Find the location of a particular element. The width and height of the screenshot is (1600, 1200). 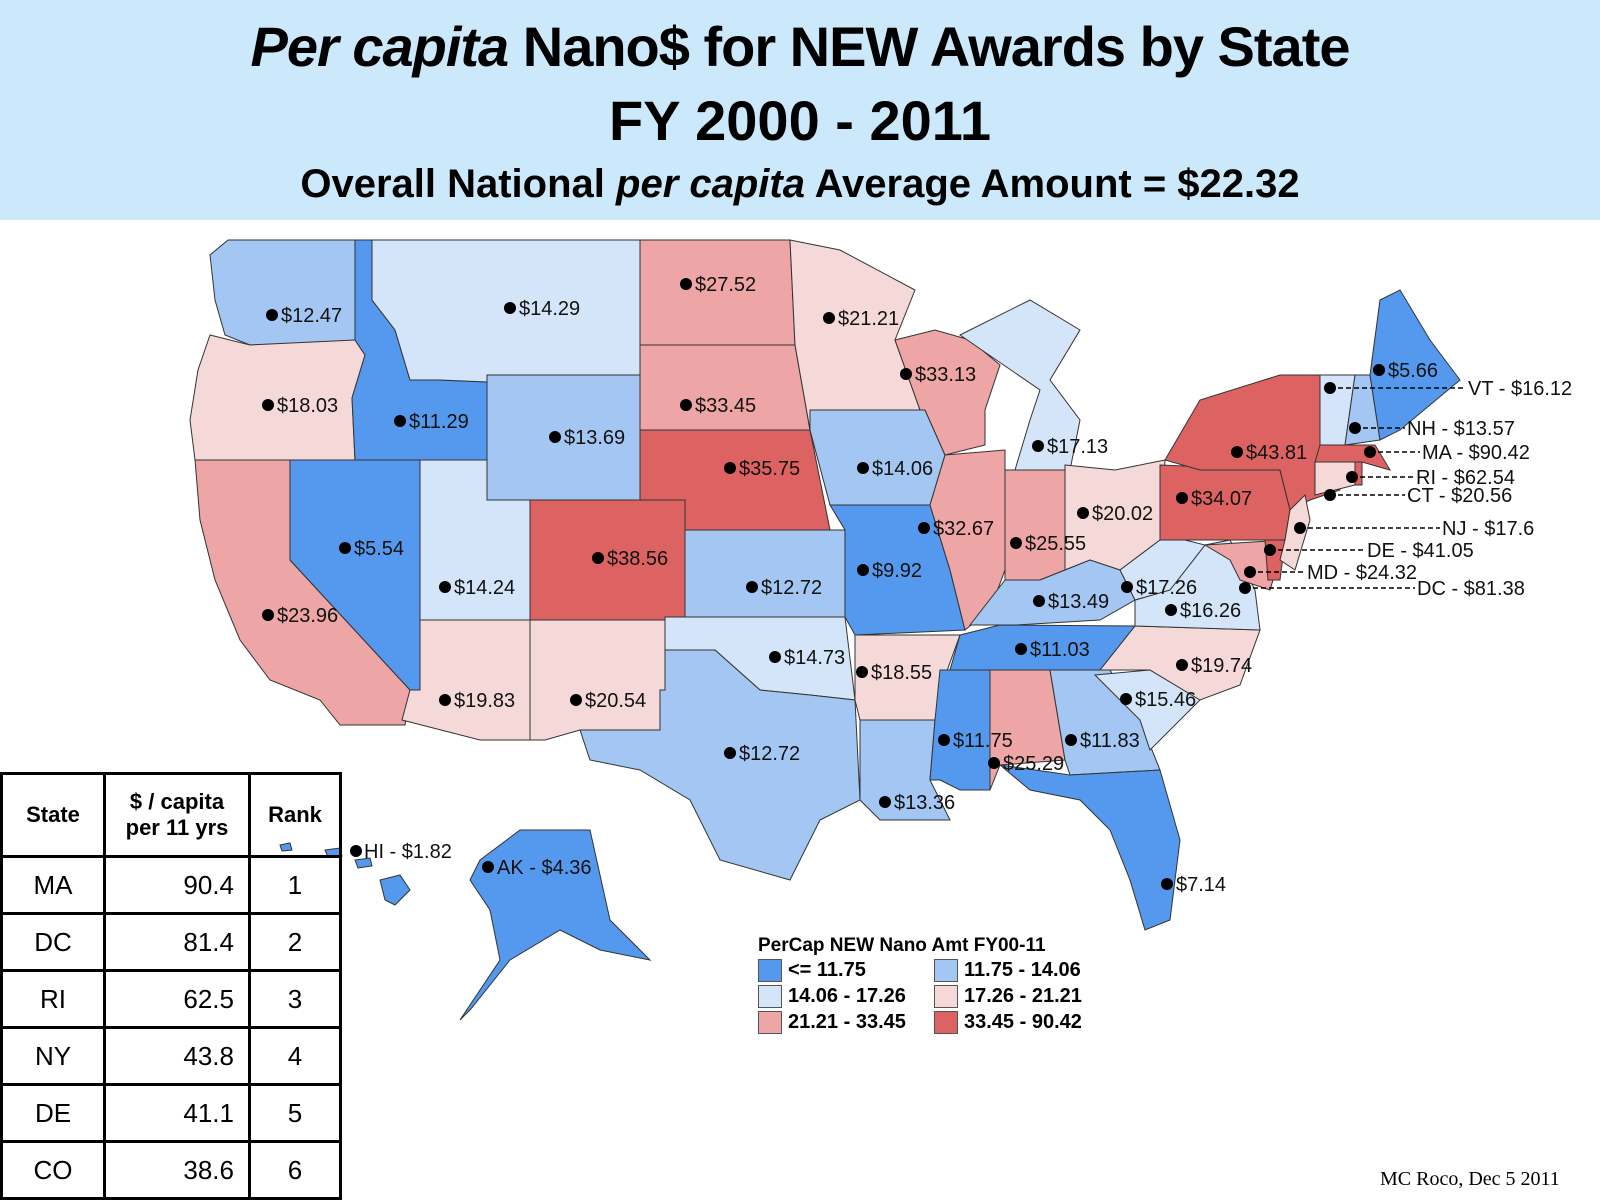

state-MI is located at coordinates (1020, 385).